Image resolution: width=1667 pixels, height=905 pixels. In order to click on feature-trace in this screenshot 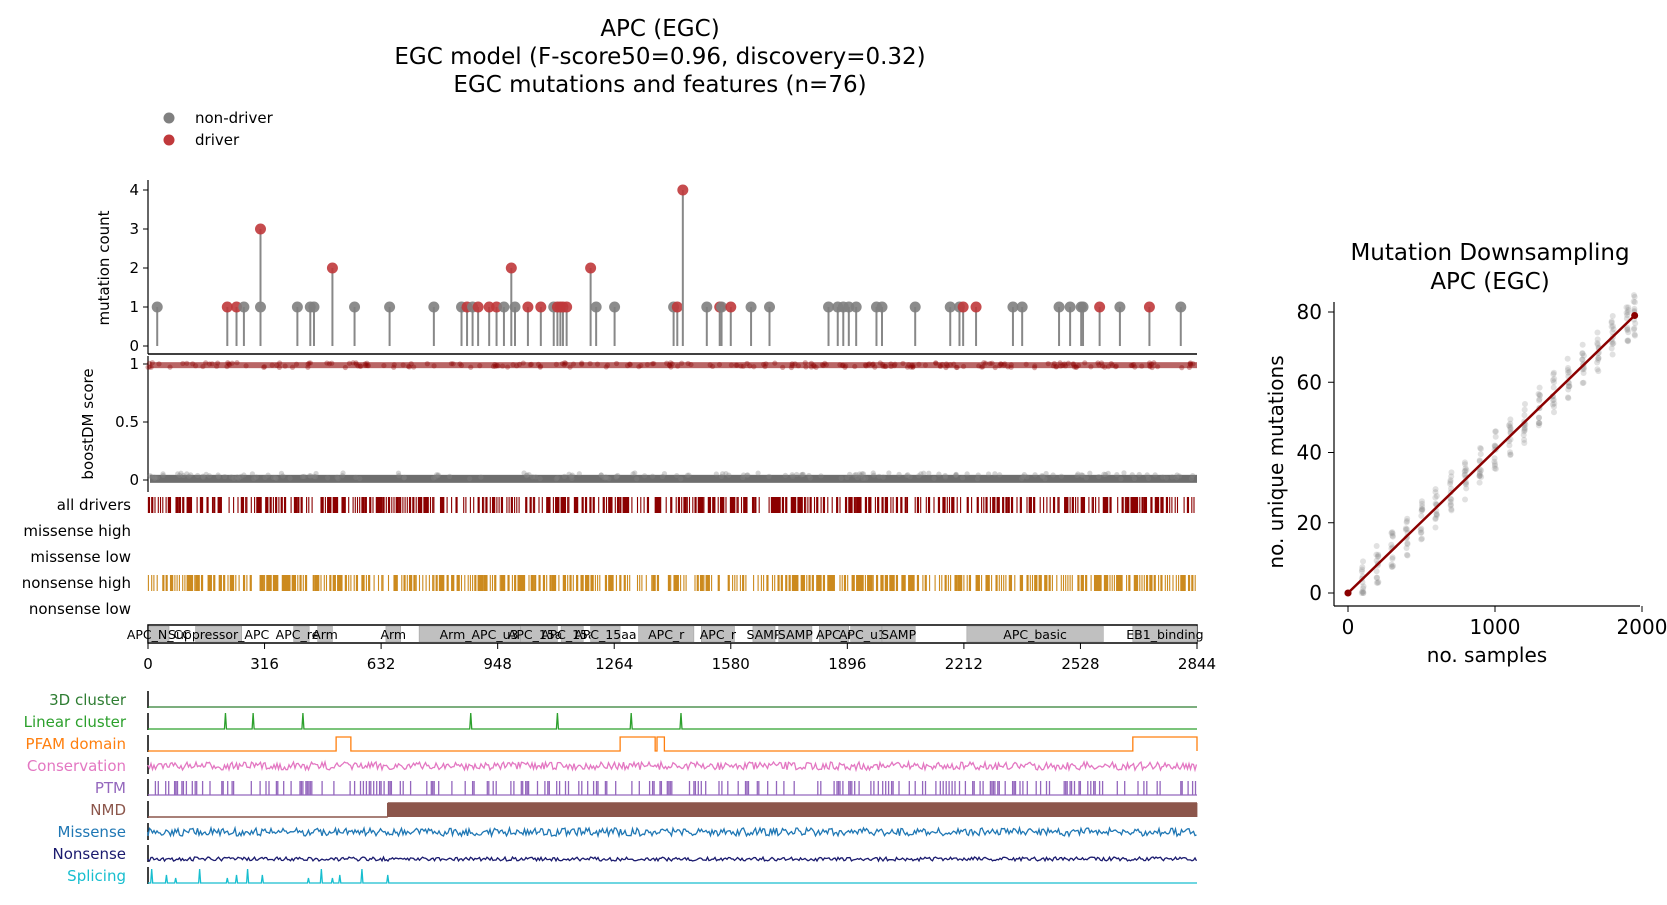, I will do `click(672, 859)`.